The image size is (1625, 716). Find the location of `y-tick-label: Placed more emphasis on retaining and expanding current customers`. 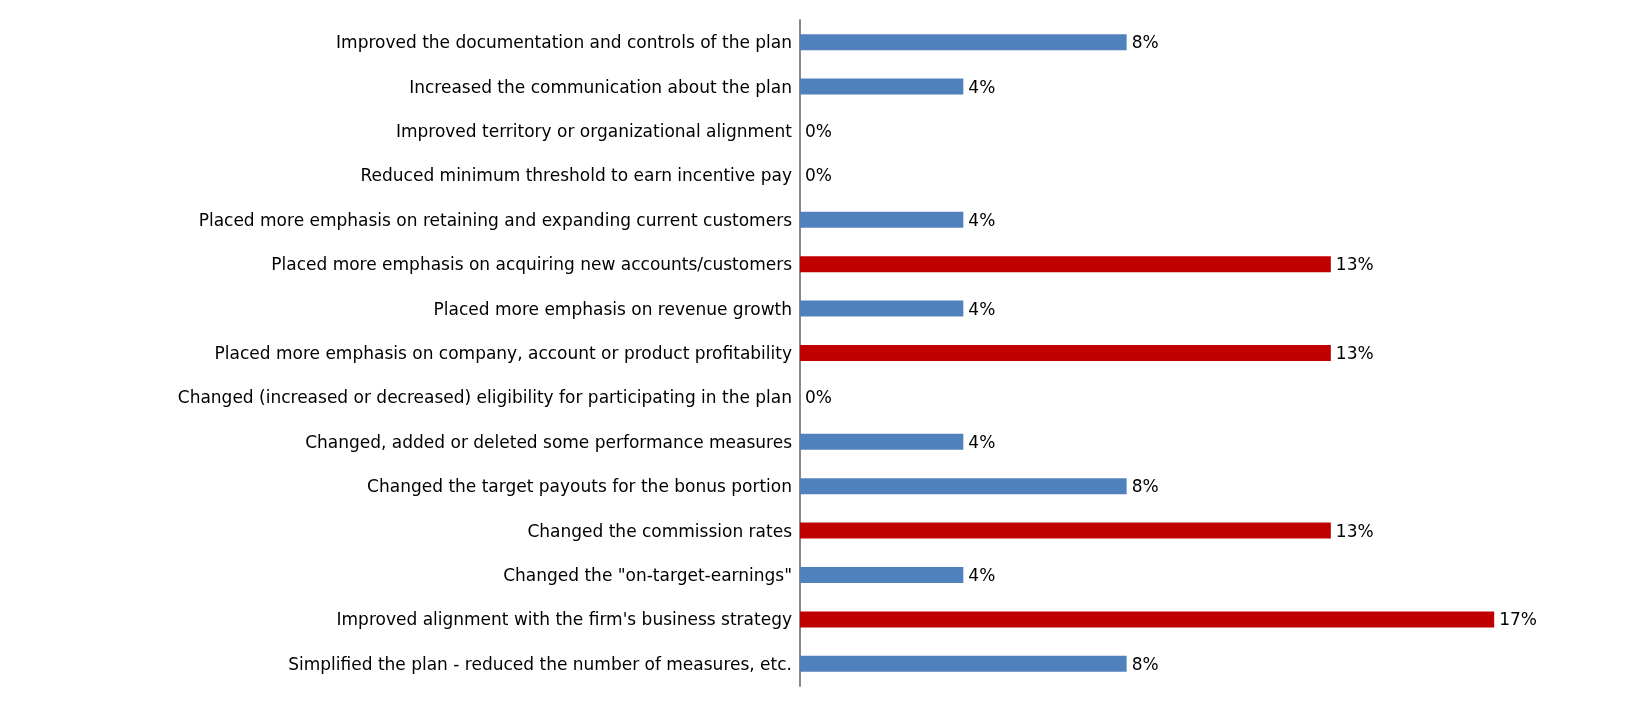

y-tick-label: Placed more emphasis on retaining and expanding current customers is located at coordinates (495, 219).